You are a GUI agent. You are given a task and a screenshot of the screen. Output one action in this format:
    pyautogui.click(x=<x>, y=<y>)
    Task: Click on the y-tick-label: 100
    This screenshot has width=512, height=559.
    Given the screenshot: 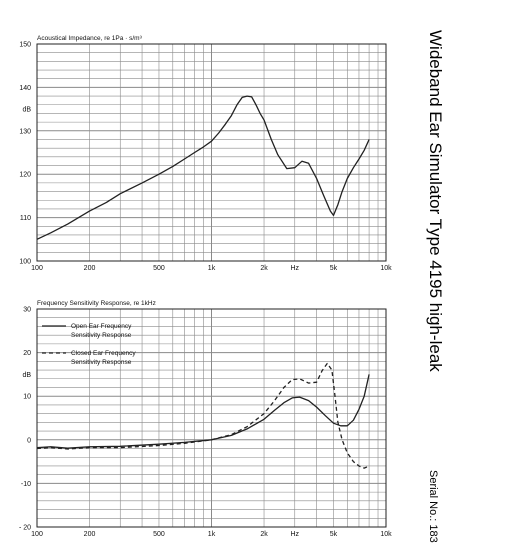 What is the action you would take?
    pyautogui.click(x=25, y=262)
    